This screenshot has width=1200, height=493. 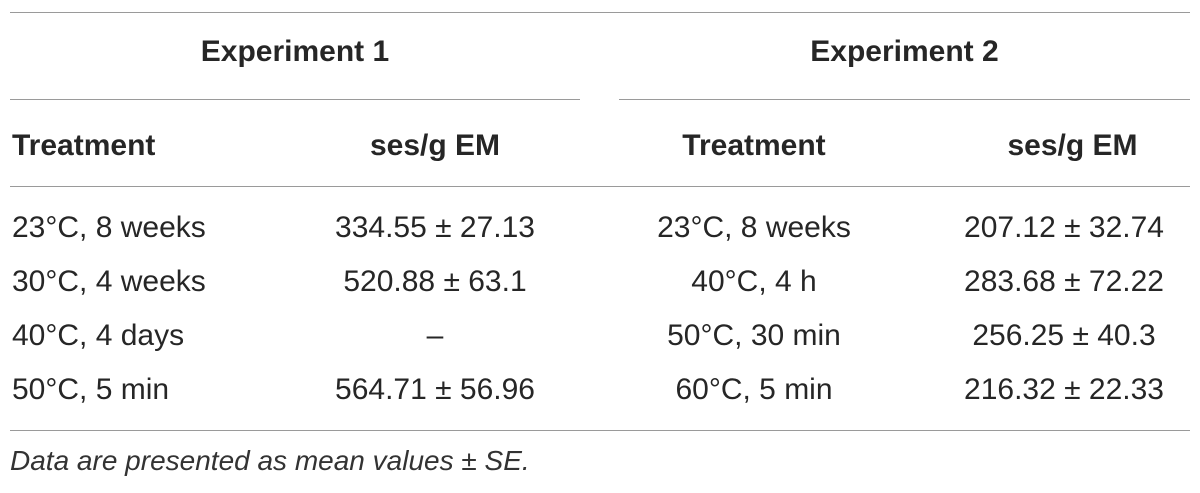 I want to click on column-header-ses-1: ses/g EM, so click(x=435, y=145).